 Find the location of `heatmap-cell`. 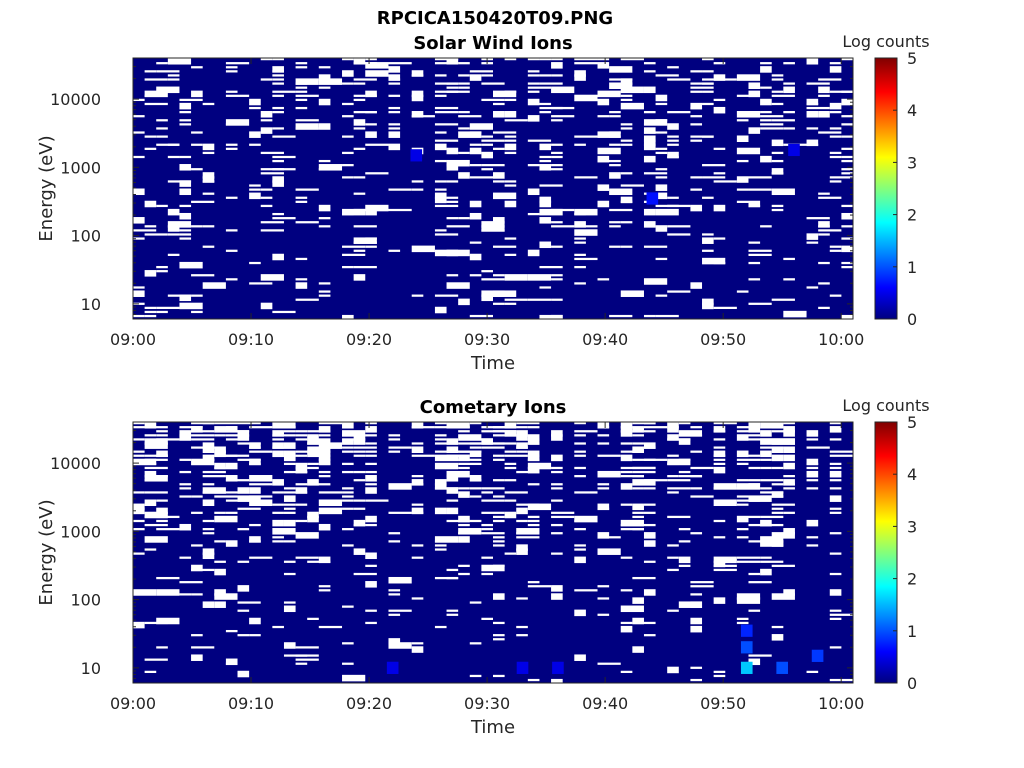

heatmap-cell is located at coordinates (817, 655).